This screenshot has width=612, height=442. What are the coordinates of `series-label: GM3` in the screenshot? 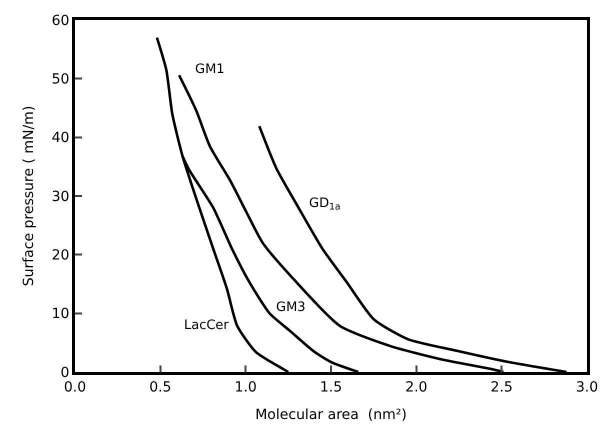 It's located at (291, 307).